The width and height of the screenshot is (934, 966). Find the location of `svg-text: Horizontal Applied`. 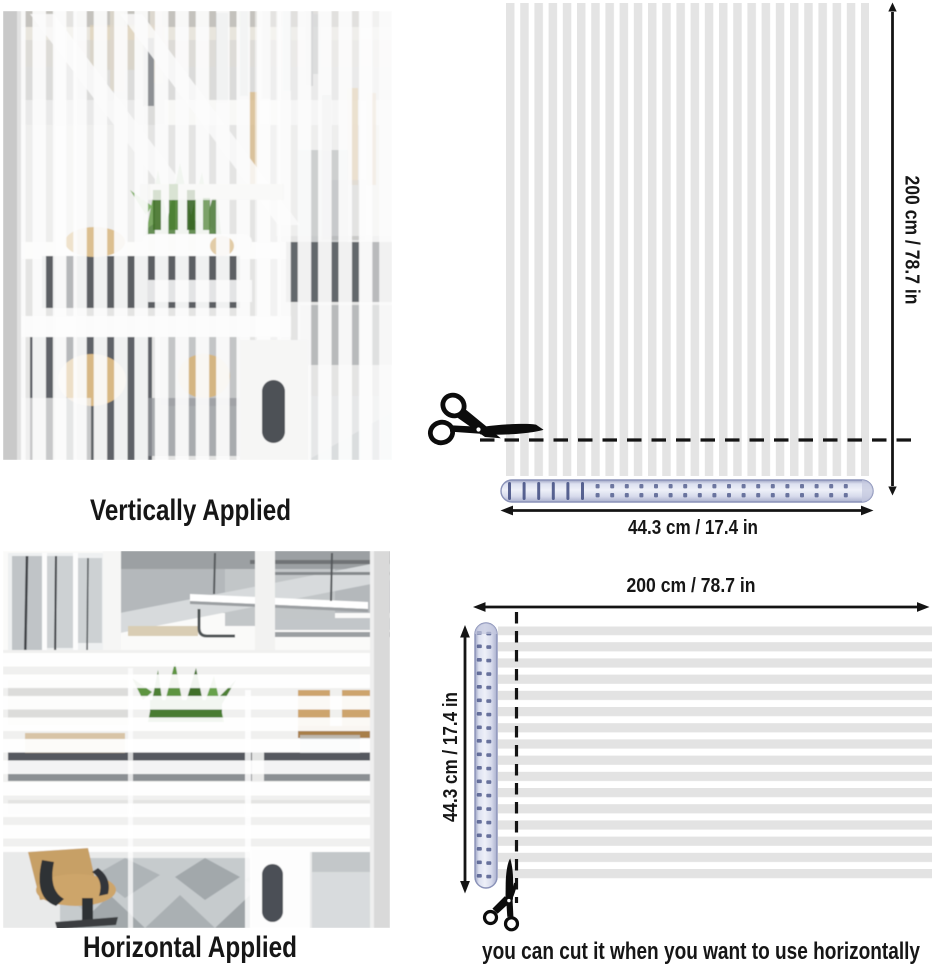

svg-text: Horizontal Applied is located at coordinates (190, 947).